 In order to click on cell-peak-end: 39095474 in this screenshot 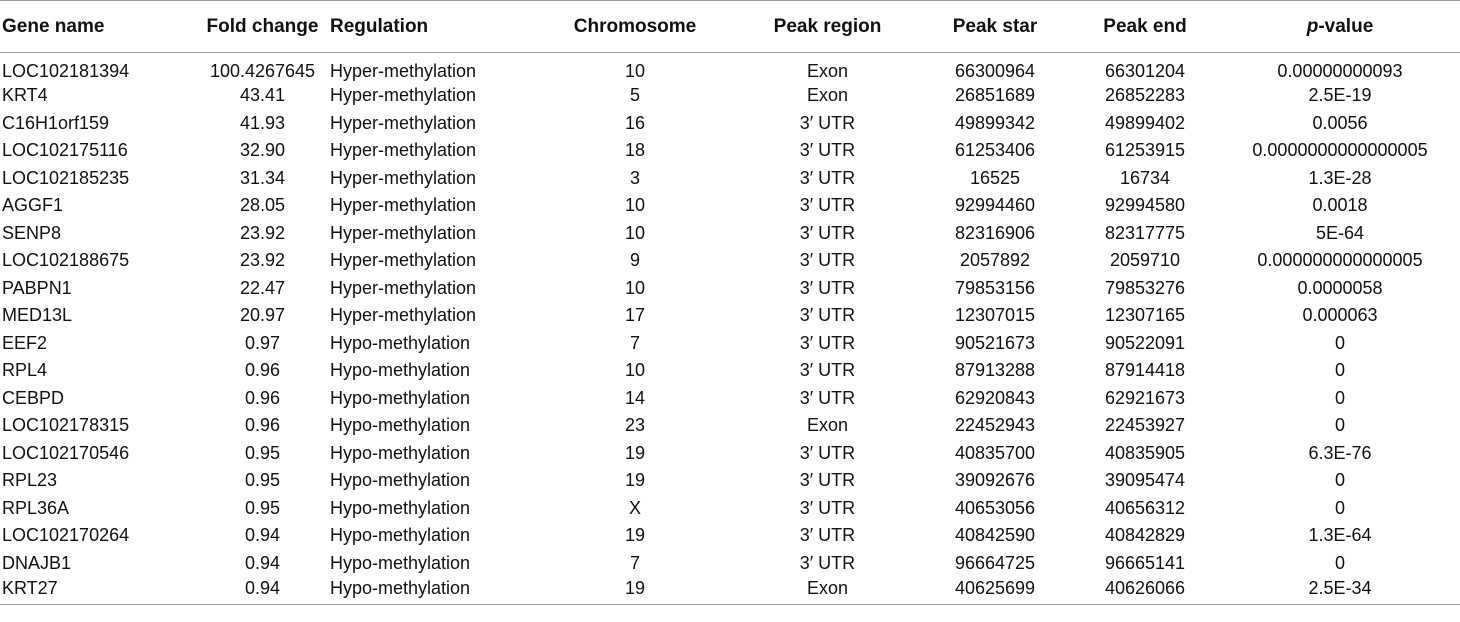, I will do `click(1145, 480)`.